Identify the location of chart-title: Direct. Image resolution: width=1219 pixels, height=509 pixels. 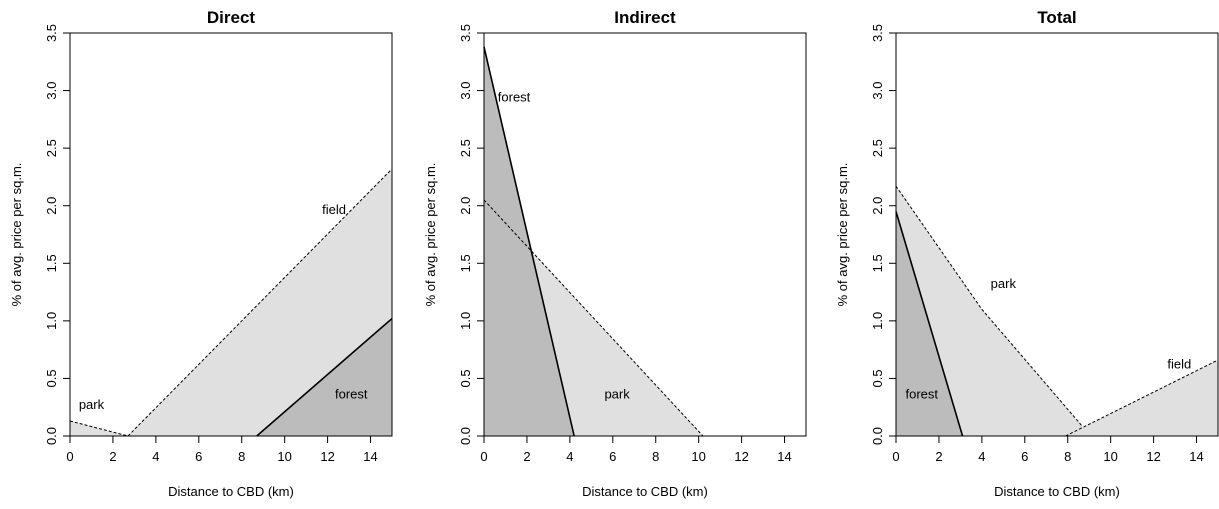
(231, 17).